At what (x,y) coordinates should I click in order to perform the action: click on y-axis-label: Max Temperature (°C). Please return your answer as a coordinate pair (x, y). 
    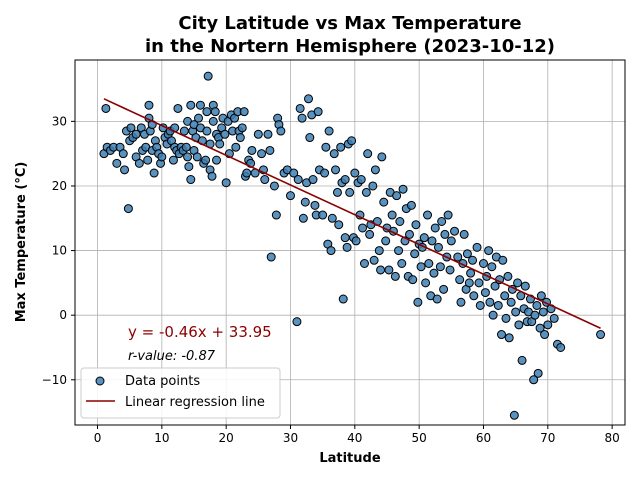
    Looking at the image, I should click on (21, 242).